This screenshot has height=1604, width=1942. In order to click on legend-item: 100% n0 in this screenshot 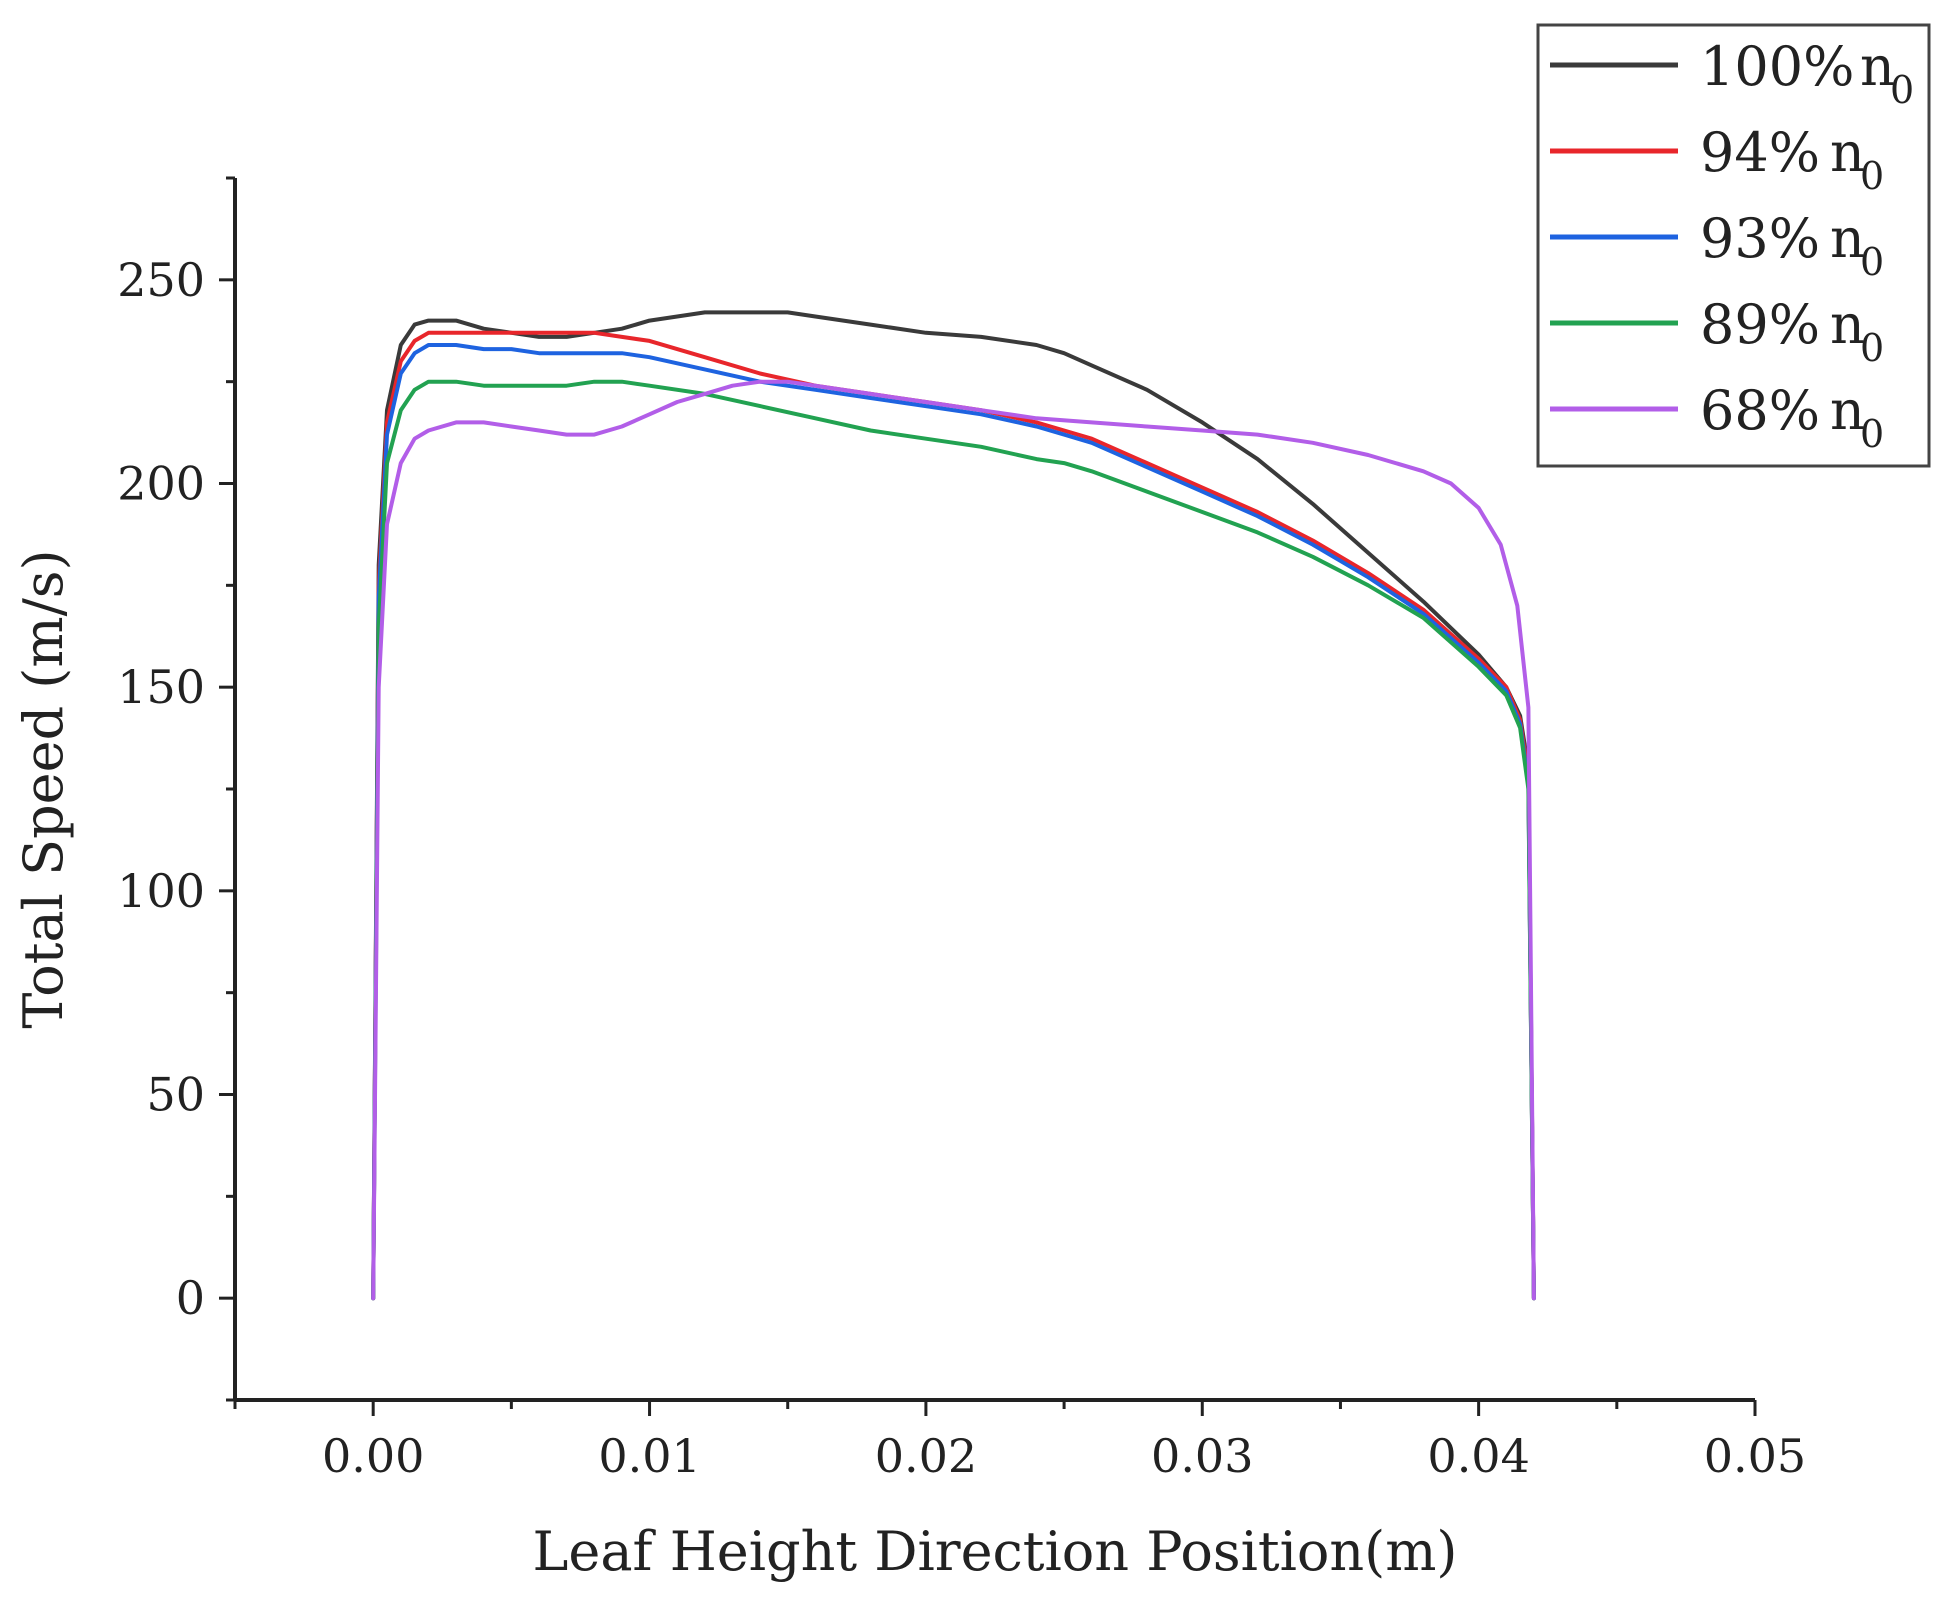, I will do `click(1732, 73)`.